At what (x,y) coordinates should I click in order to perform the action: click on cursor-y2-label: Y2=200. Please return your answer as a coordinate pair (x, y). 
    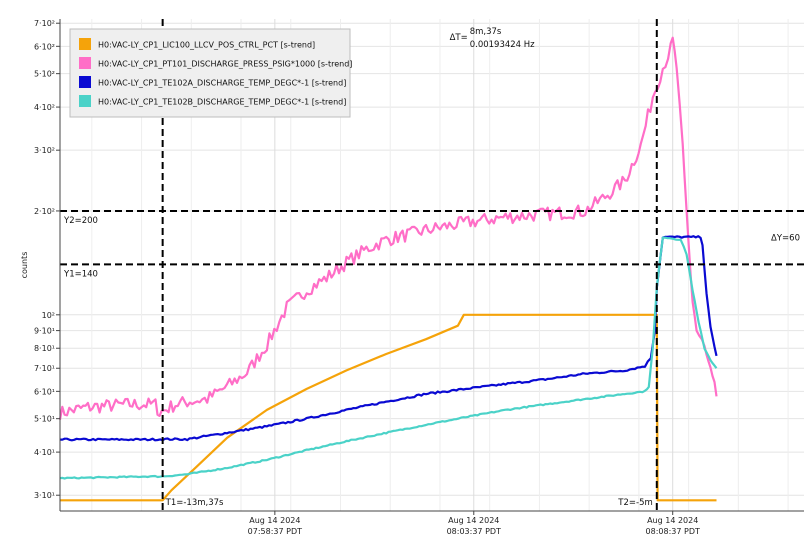
    Looking at the image, I should click on (80, 221).